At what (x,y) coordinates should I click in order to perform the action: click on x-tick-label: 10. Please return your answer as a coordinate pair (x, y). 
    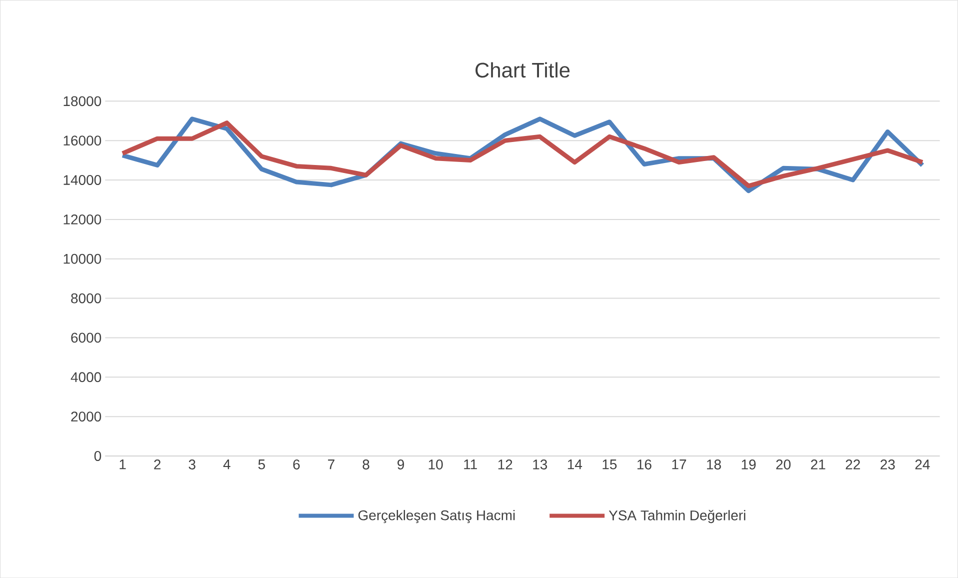
    Looking at the image, I should click on (435, 464).